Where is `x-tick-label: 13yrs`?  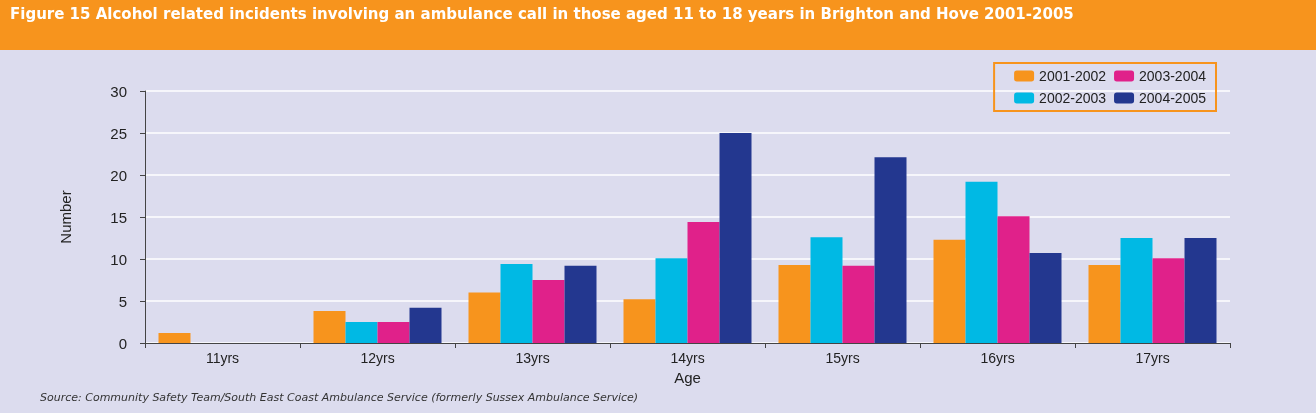
x-tick-label: 13yrs is located at coordinates (532, 358).